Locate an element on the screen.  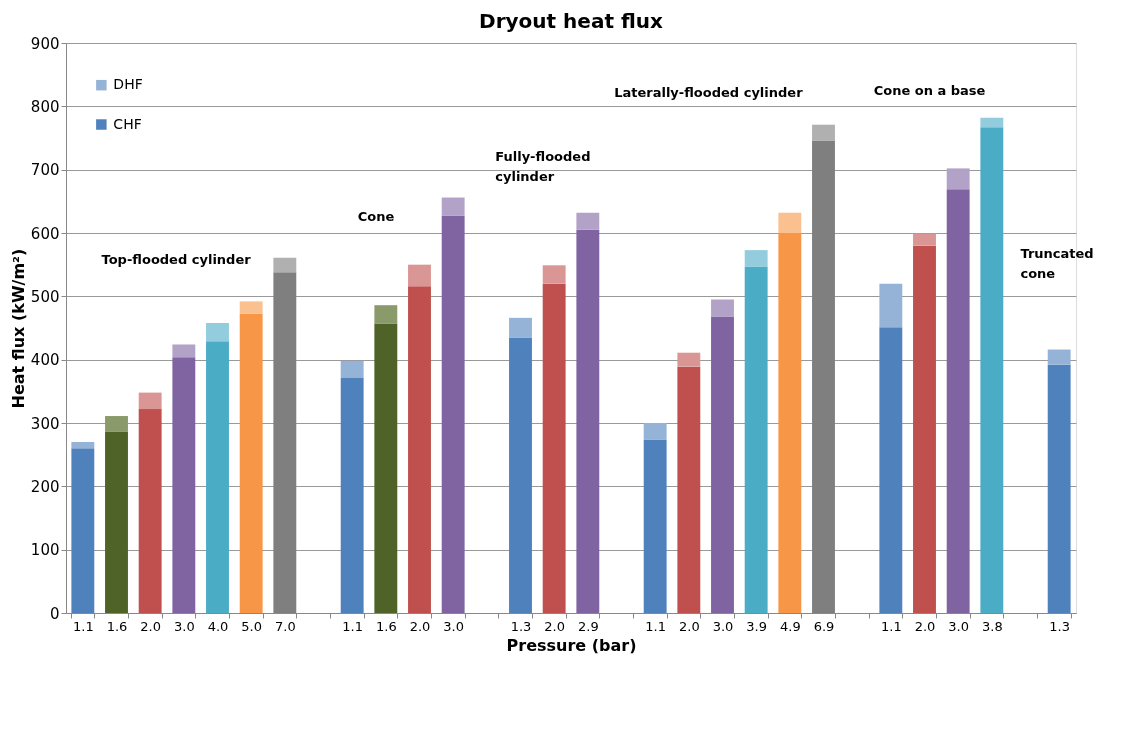
annotation: Truncated cone is located at coordinates (1057, 263).